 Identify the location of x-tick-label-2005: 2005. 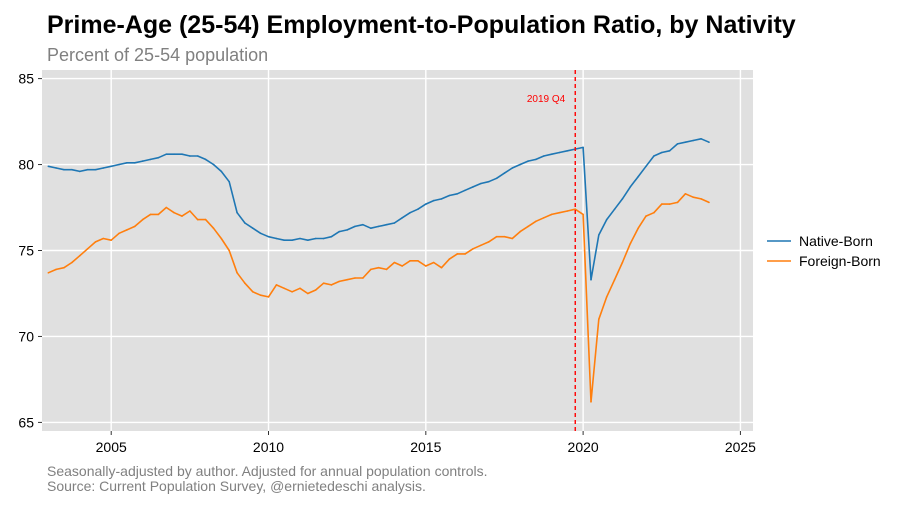
(111, 447).